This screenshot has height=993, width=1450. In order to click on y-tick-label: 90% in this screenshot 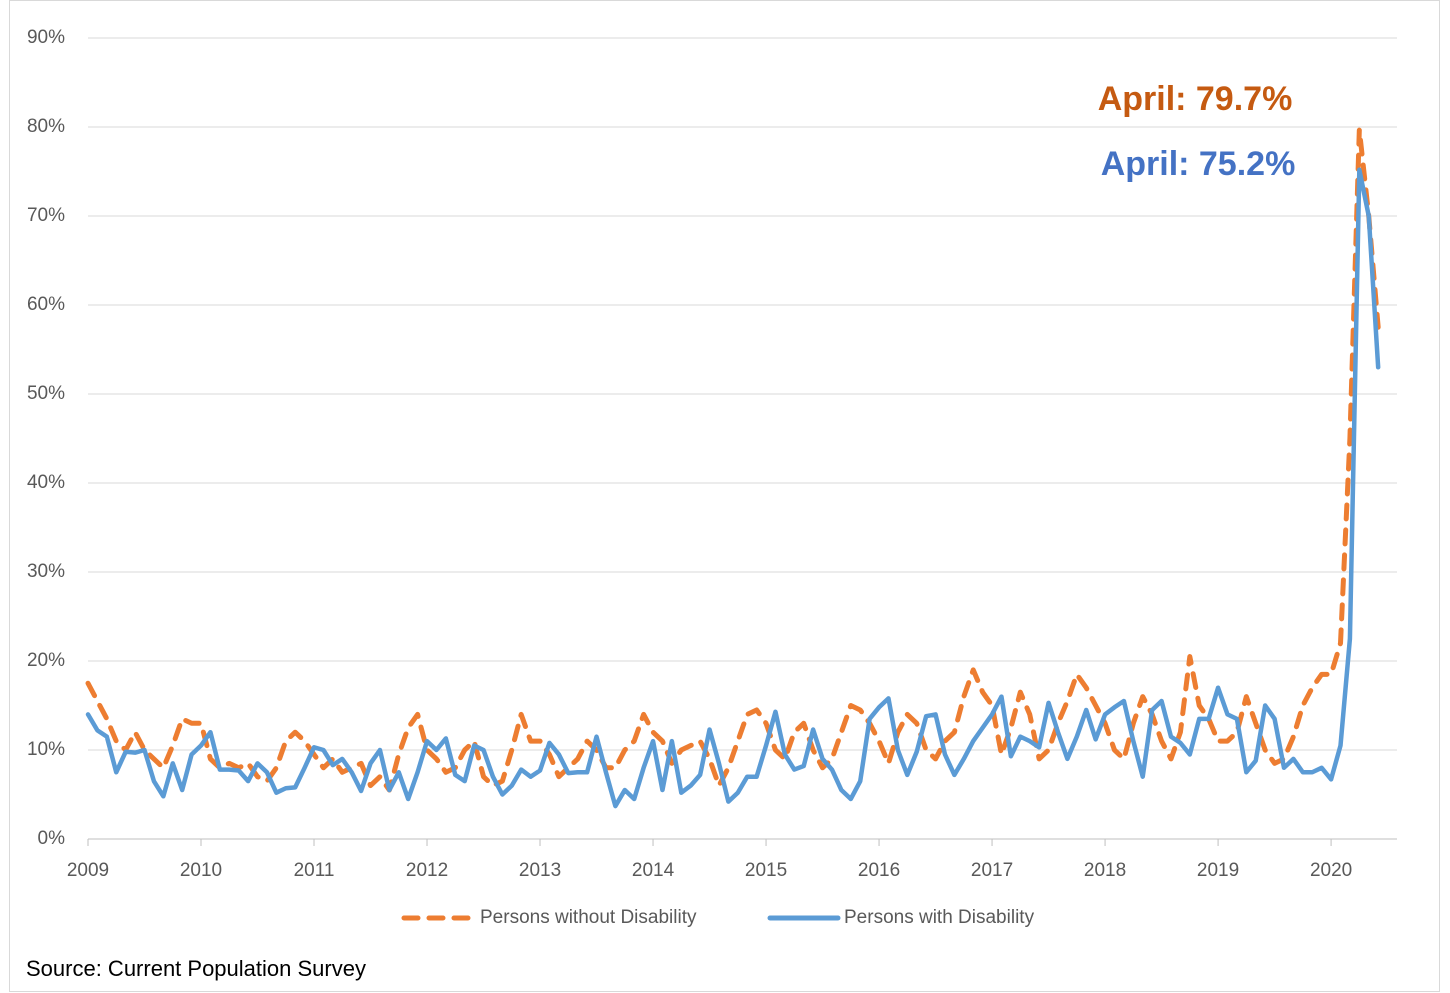, I will do `click(46, 37)`.